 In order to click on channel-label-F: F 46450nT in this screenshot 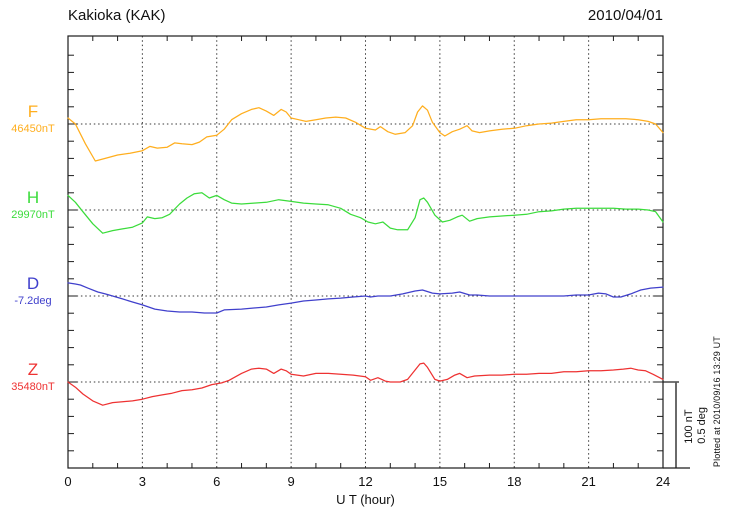, I will do `click(33, 119)`.